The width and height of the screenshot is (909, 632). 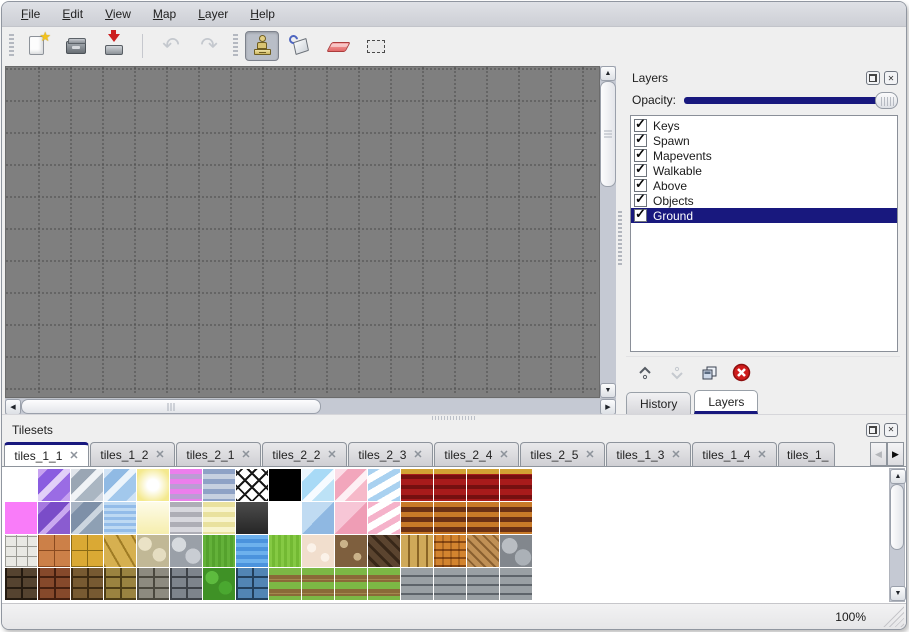 I want to click on map-horizontal-scrollbar: ◀ ▶, so click(x=310, y=406).